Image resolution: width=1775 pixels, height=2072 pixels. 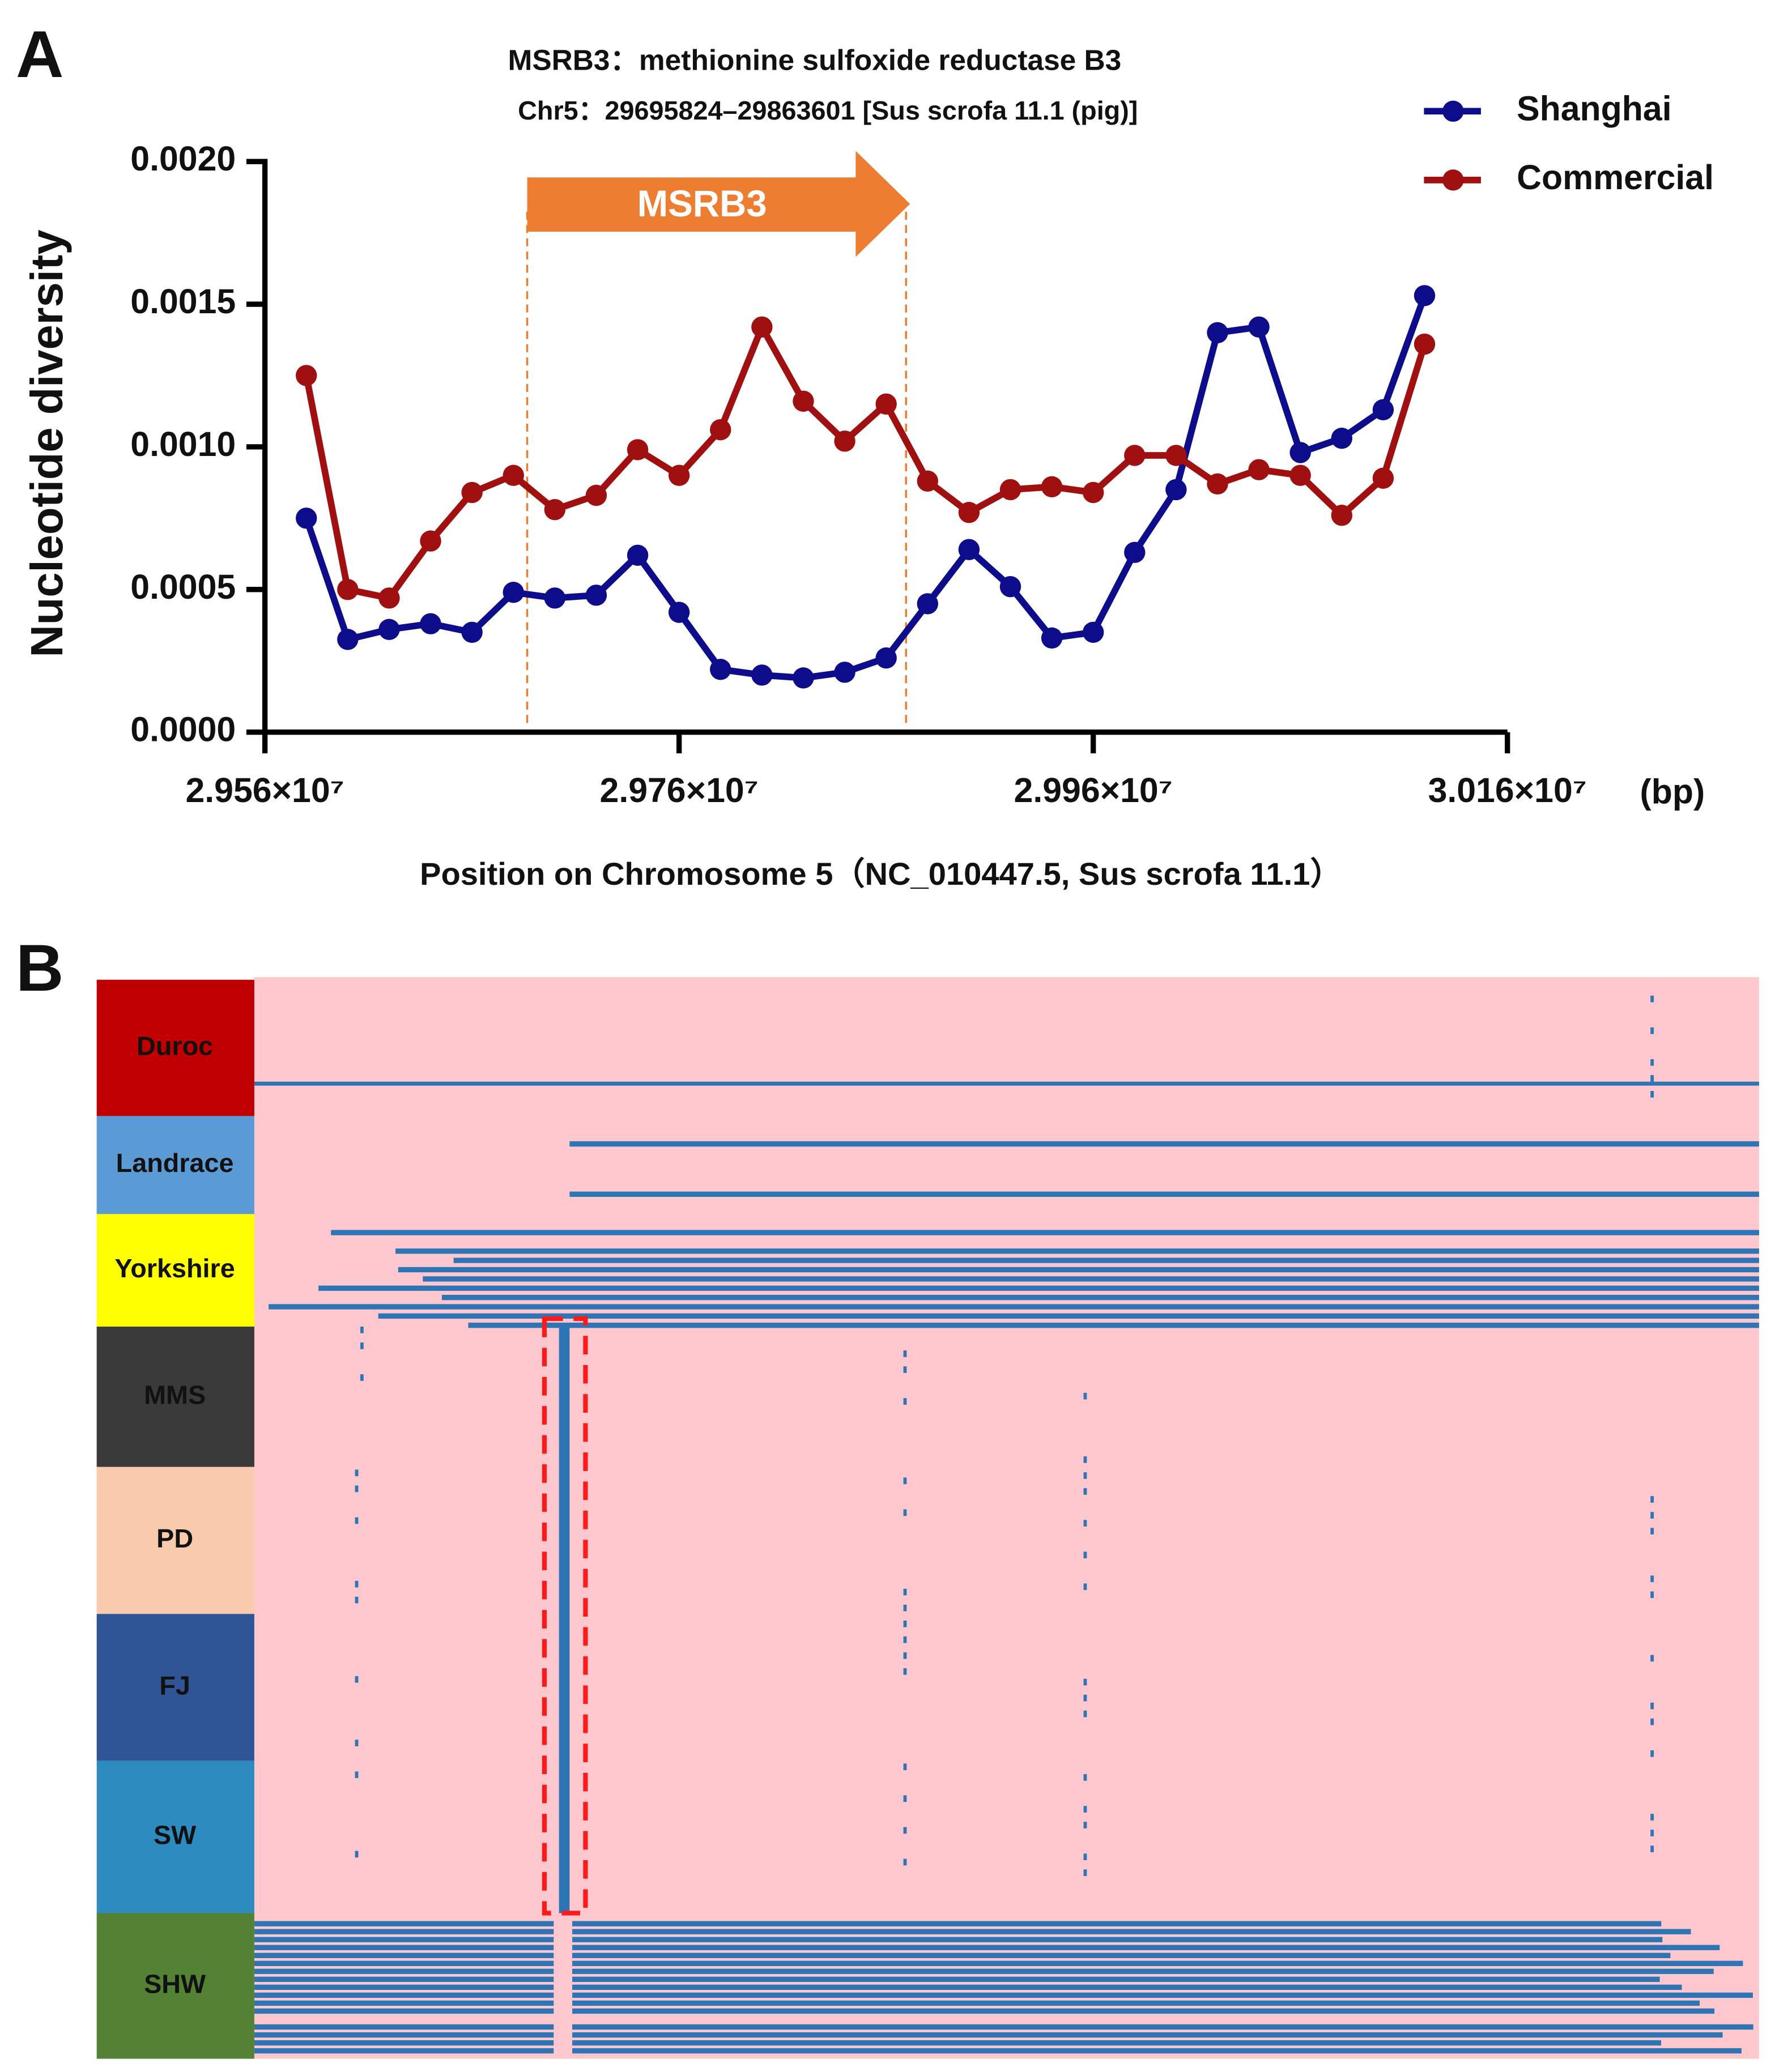 I want to click on legend-label: Commercial, so click(x=1615, y=177).